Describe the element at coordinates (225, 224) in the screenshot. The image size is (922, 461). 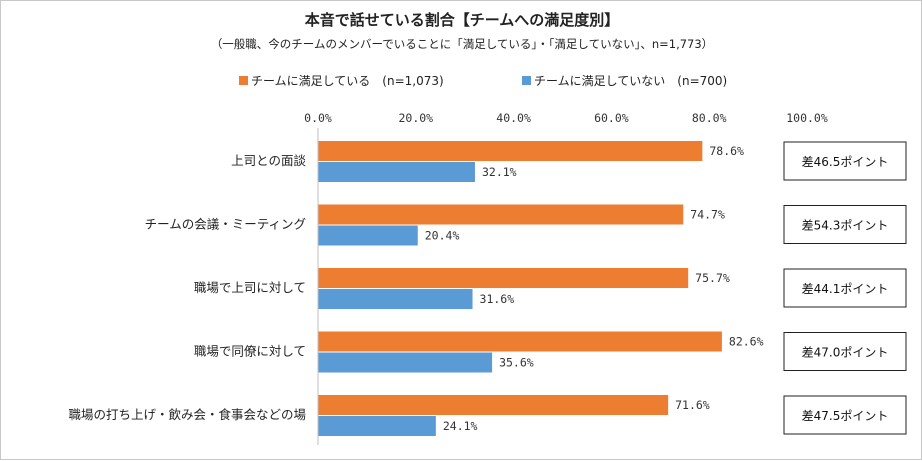
I see `category-label: チームの会議・ミーティング` at that location.